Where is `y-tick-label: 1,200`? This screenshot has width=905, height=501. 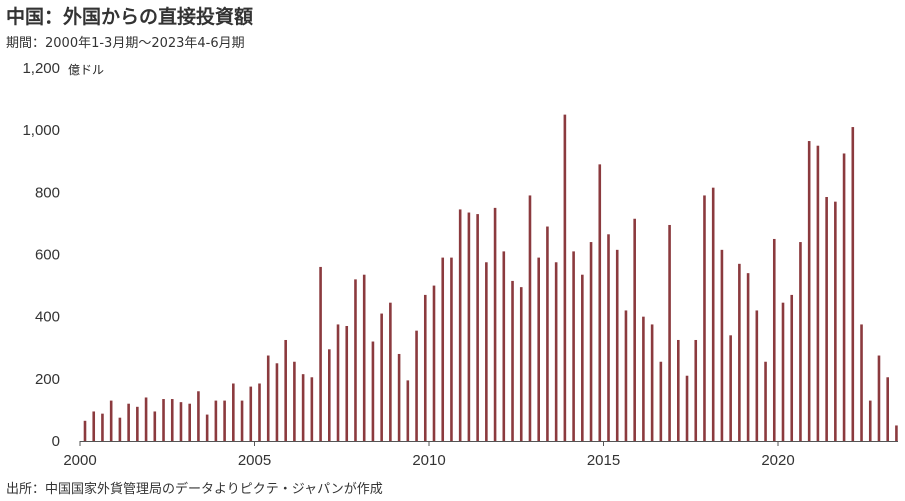 y-tick-label: 1,200 is located at coordinates (41, 68).